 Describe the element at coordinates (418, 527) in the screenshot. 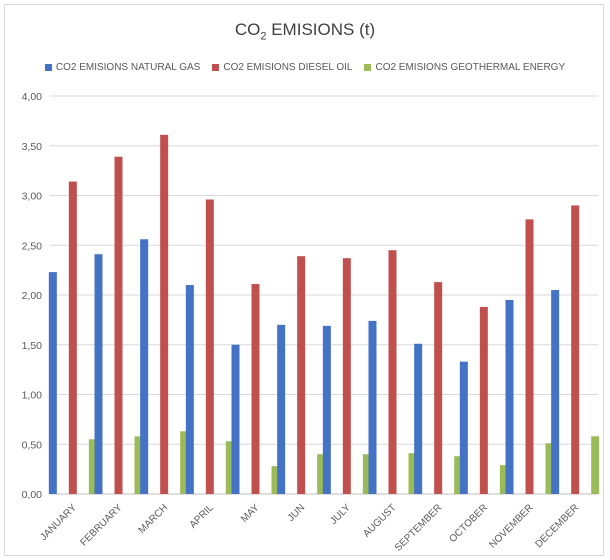

I see `x-tick-label: SEPTEMBER` at that location.